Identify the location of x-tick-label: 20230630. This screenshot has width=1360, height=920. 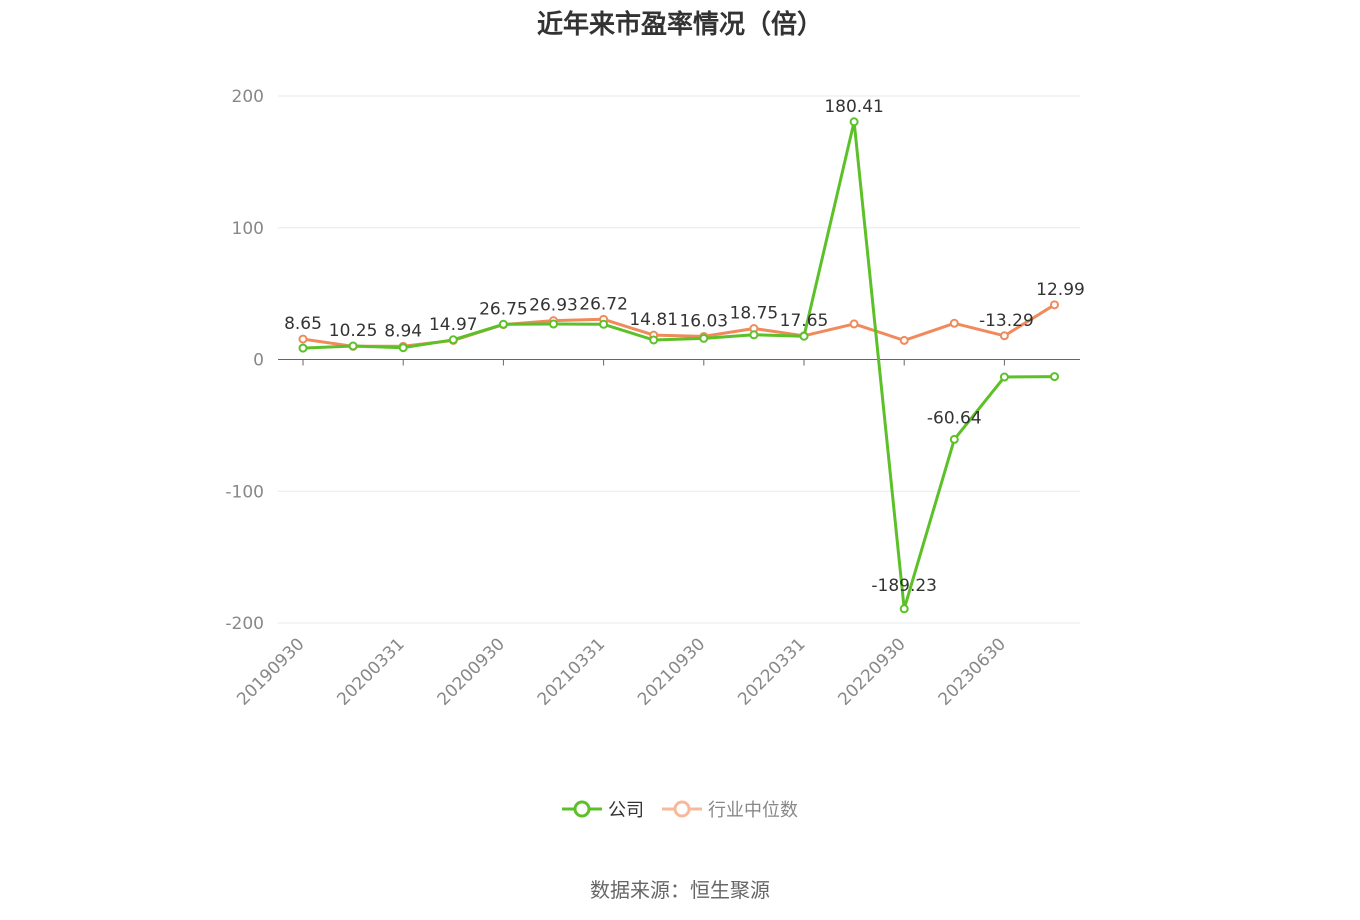
(972, 671).